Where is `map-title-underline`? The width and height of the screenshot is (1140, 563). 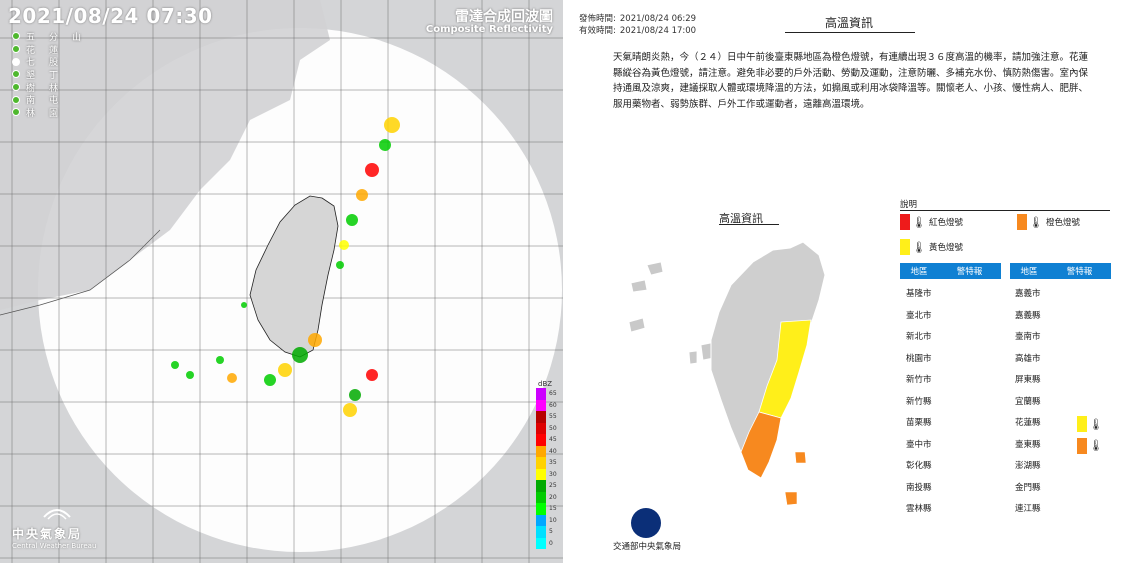 map-title-underline is located at coordinates (749, 224).